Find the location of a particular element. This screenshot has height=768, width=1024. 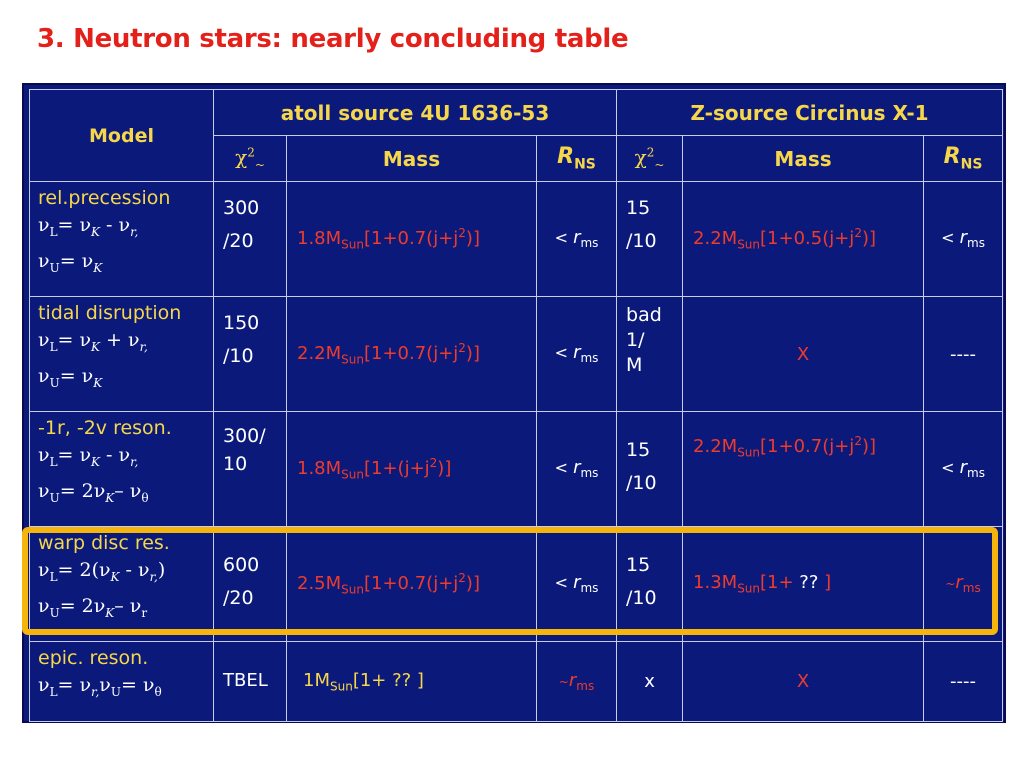

model-name: tidal disruption is located at coordinates (110, 313).